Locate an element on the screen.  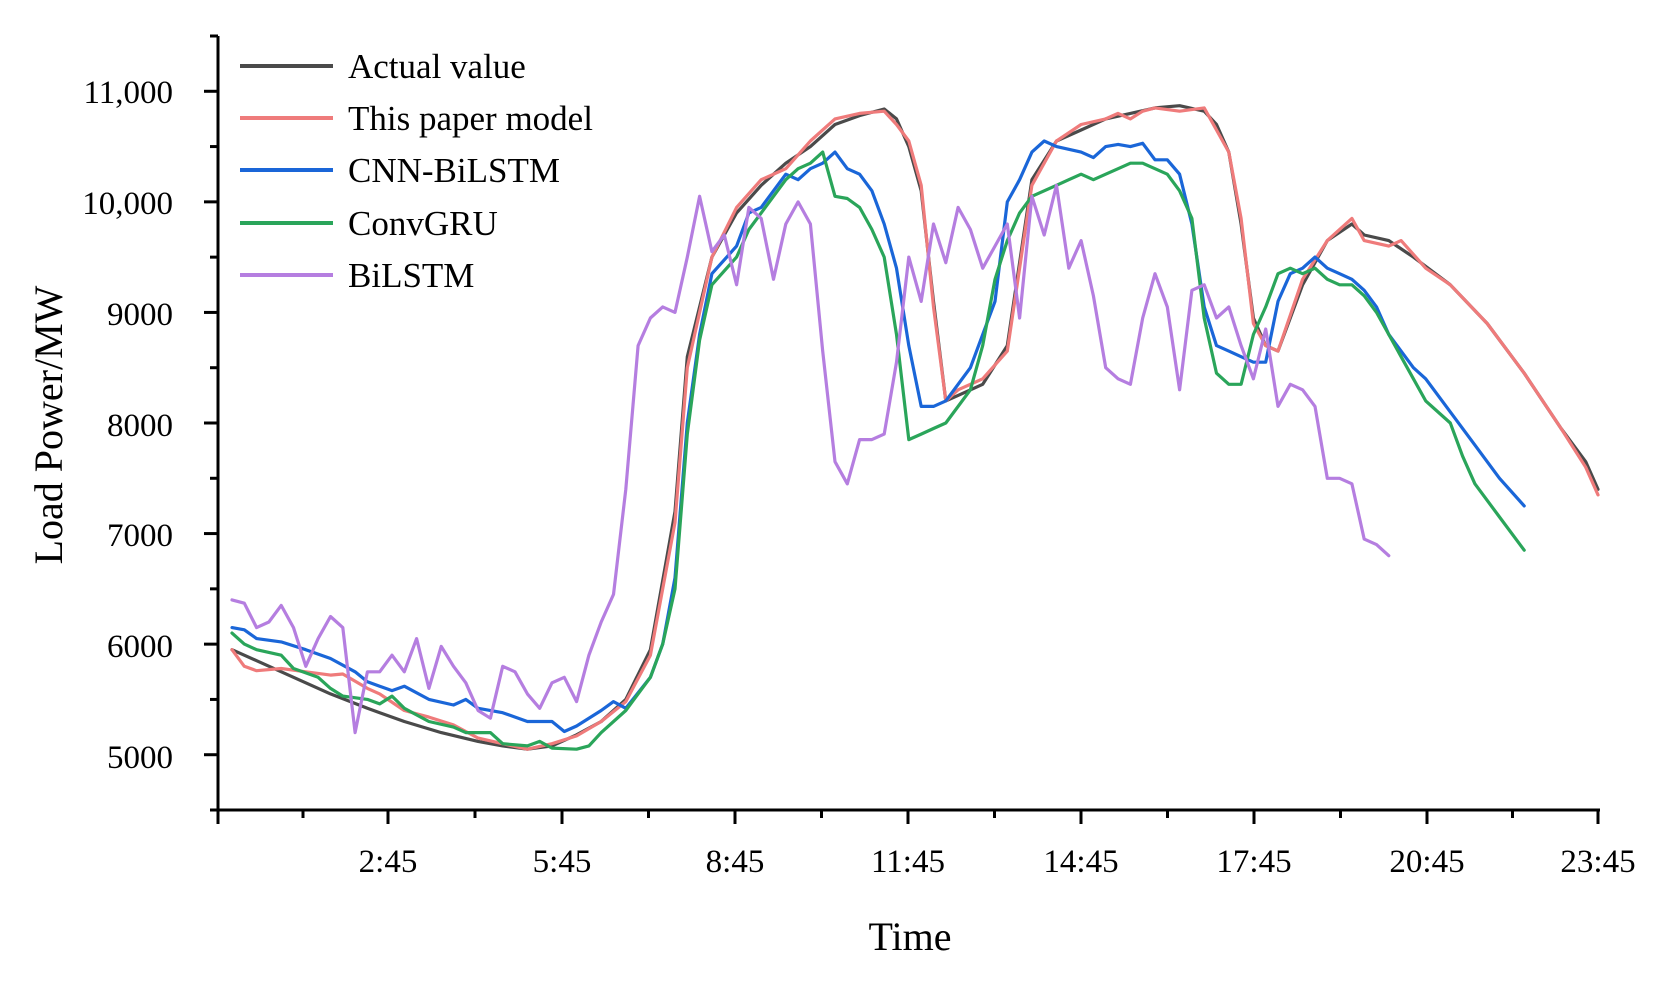
legend-label: ConvGRU is located at coordinates (423, 223).